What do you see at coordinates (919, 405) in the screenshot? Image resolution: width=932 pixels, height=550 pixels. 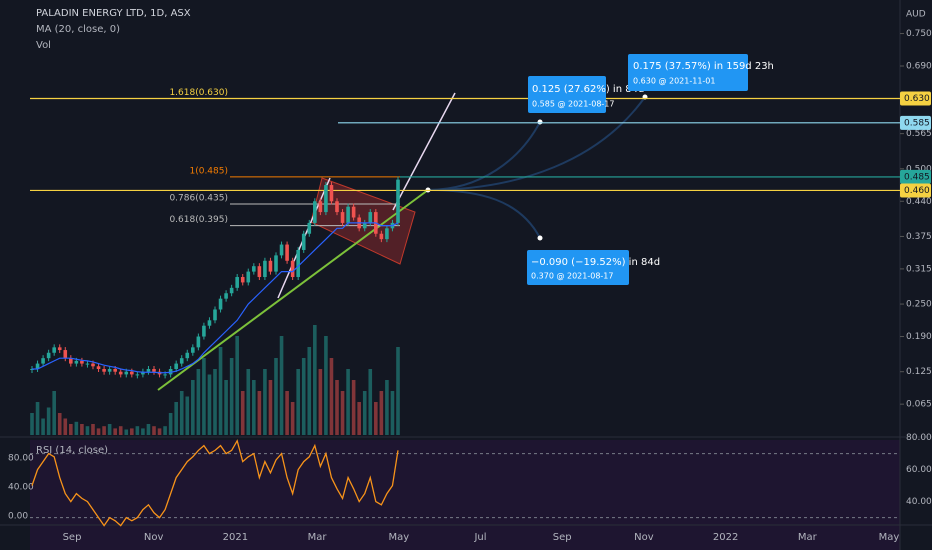 I see `y-tick-label: 0.065` at bounding box center [919, 405].